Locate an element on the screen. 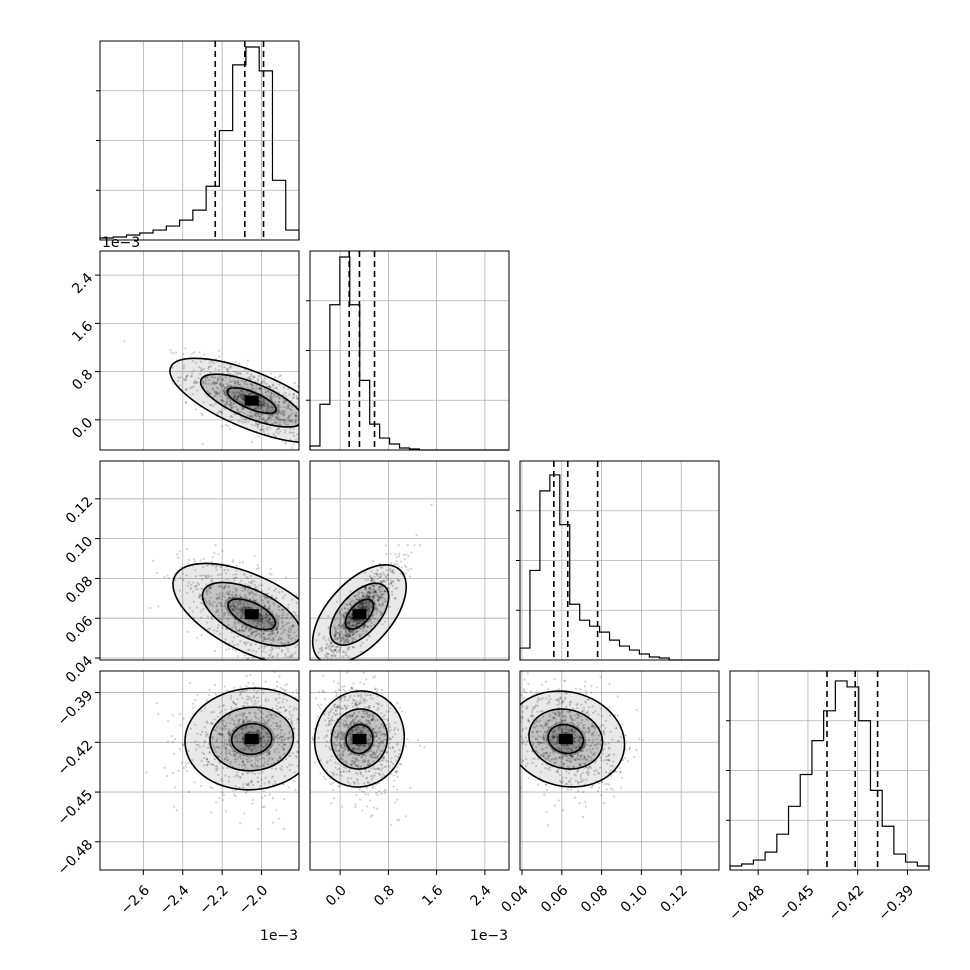 This screenshot has width=970, height=970. density-peak is located at coordinates (251, 738).